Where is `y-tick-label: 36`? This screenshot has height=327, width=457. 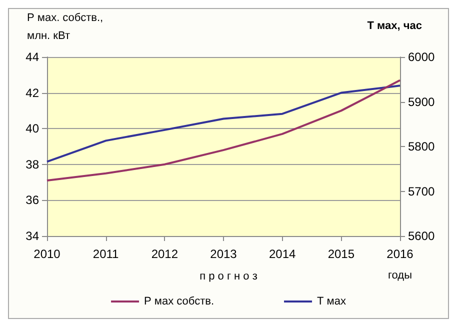 y-tick-label: 36 is located at coordinates (33, 200).